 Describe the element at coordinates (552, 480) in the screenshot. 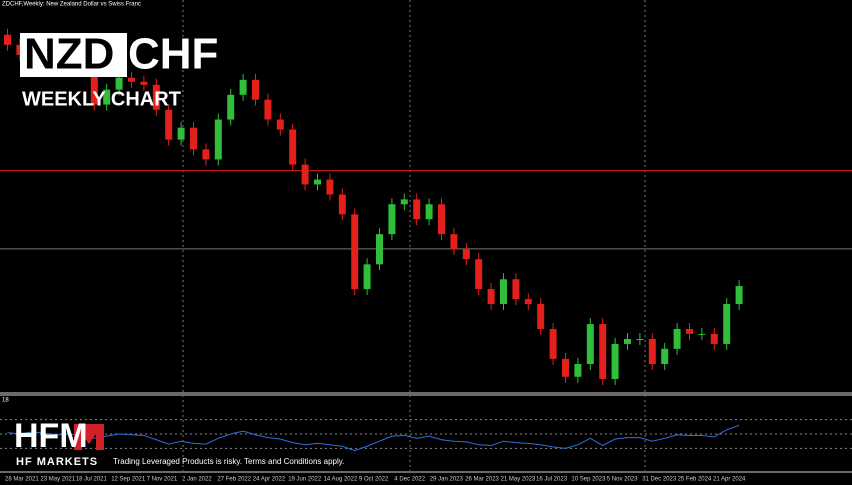

I see `x-tick-label: 16 Jul 2023` at that location.